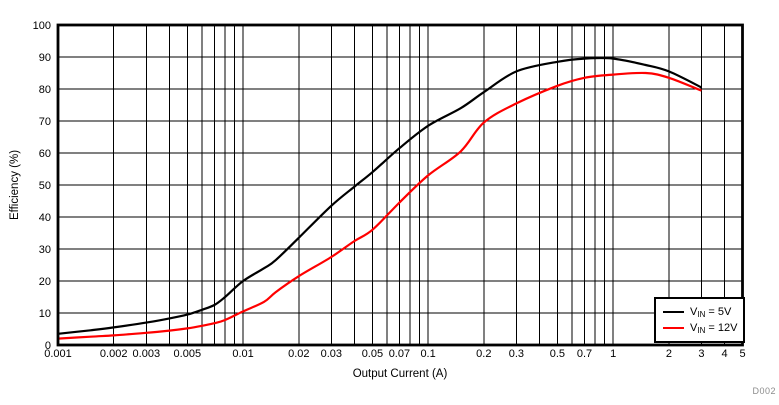  I want to click on legend-line-swatch-vin-12v, so click(673, 328).